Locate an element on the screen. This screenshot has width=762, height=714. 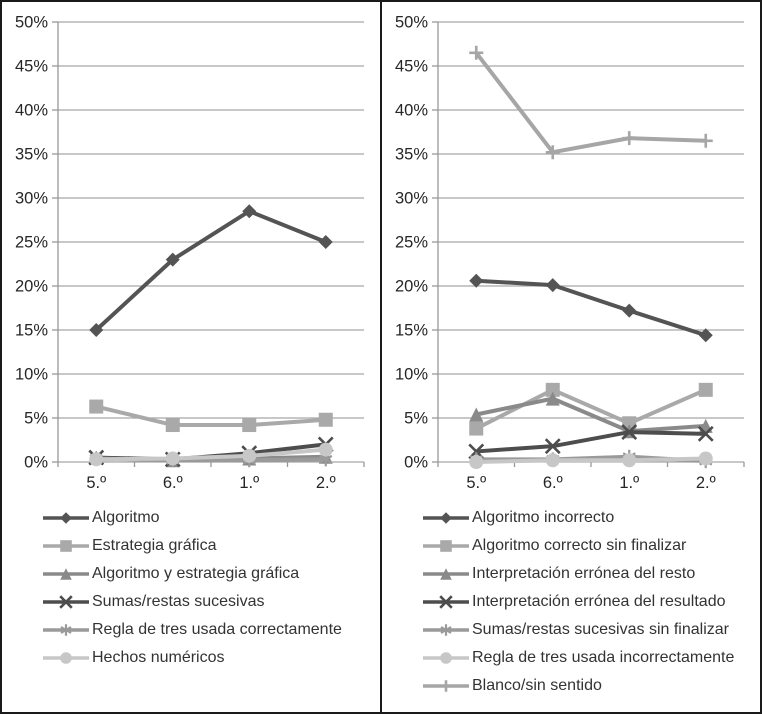
legend-item: Blanco/sin sentido is located at coordinates (591, 686).